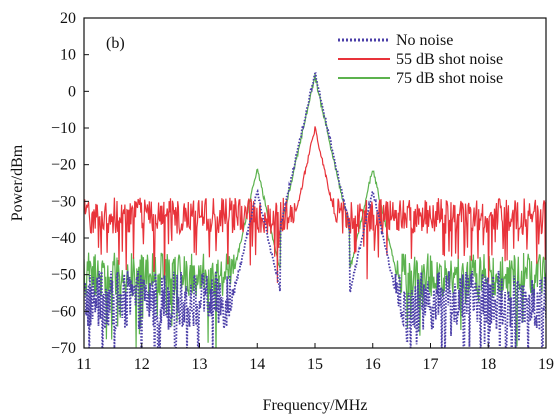  What do you see at coordinates (373, 364) in the screenshot?
I see `x-tick-label: 16` at bounding box center [373, 364].